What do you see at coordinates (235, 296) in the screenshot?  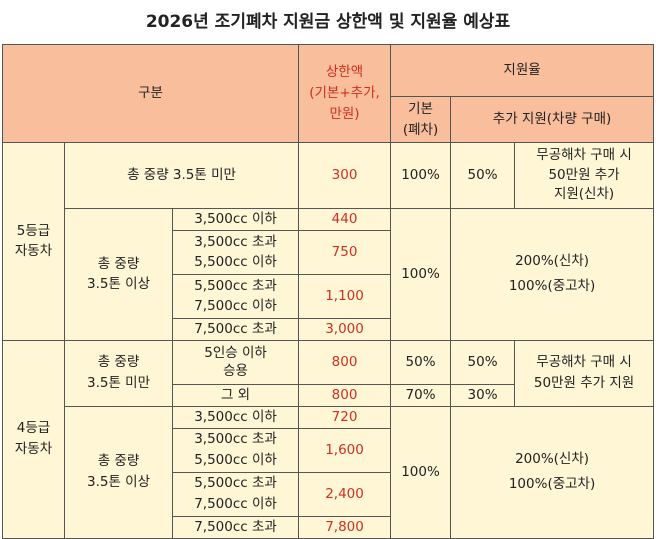 I see `grade5-cc-3: 5,500cc 초과 7,500cc 이하` at bounding box center [235, 296].